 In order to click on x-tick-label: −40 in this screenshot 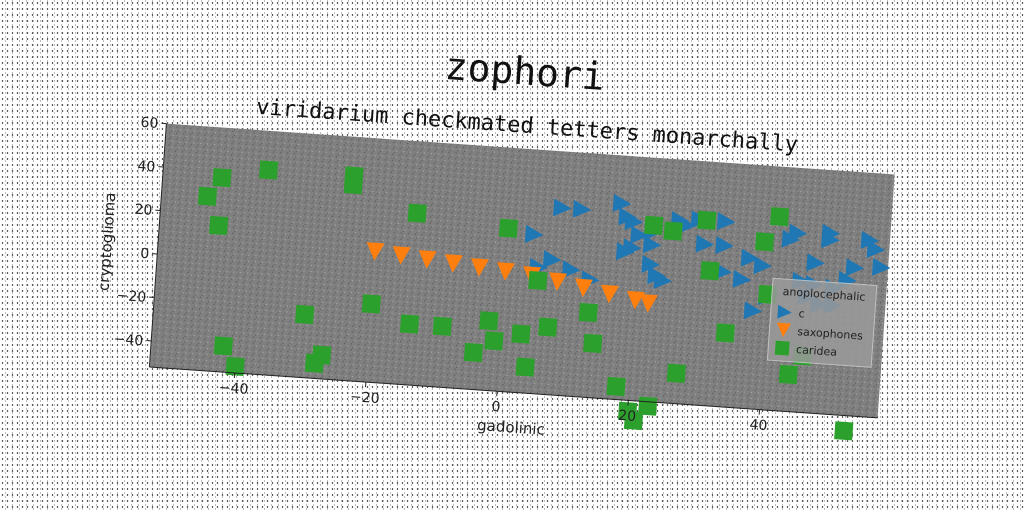, I will do `click(233, 389)`.